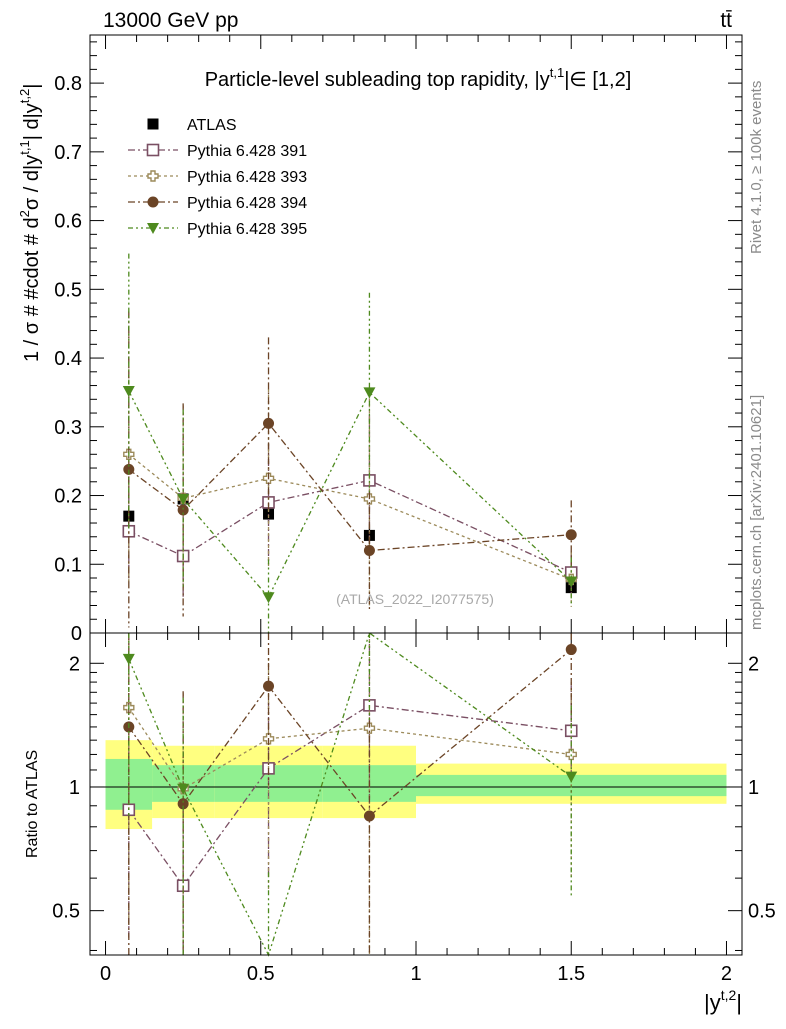 Image resolution: width=786 pixels, height=1029 pixels. Describe the element at coordinates (571, 974) in the screenshot. I see `xtick-label: 1.5` at that location.